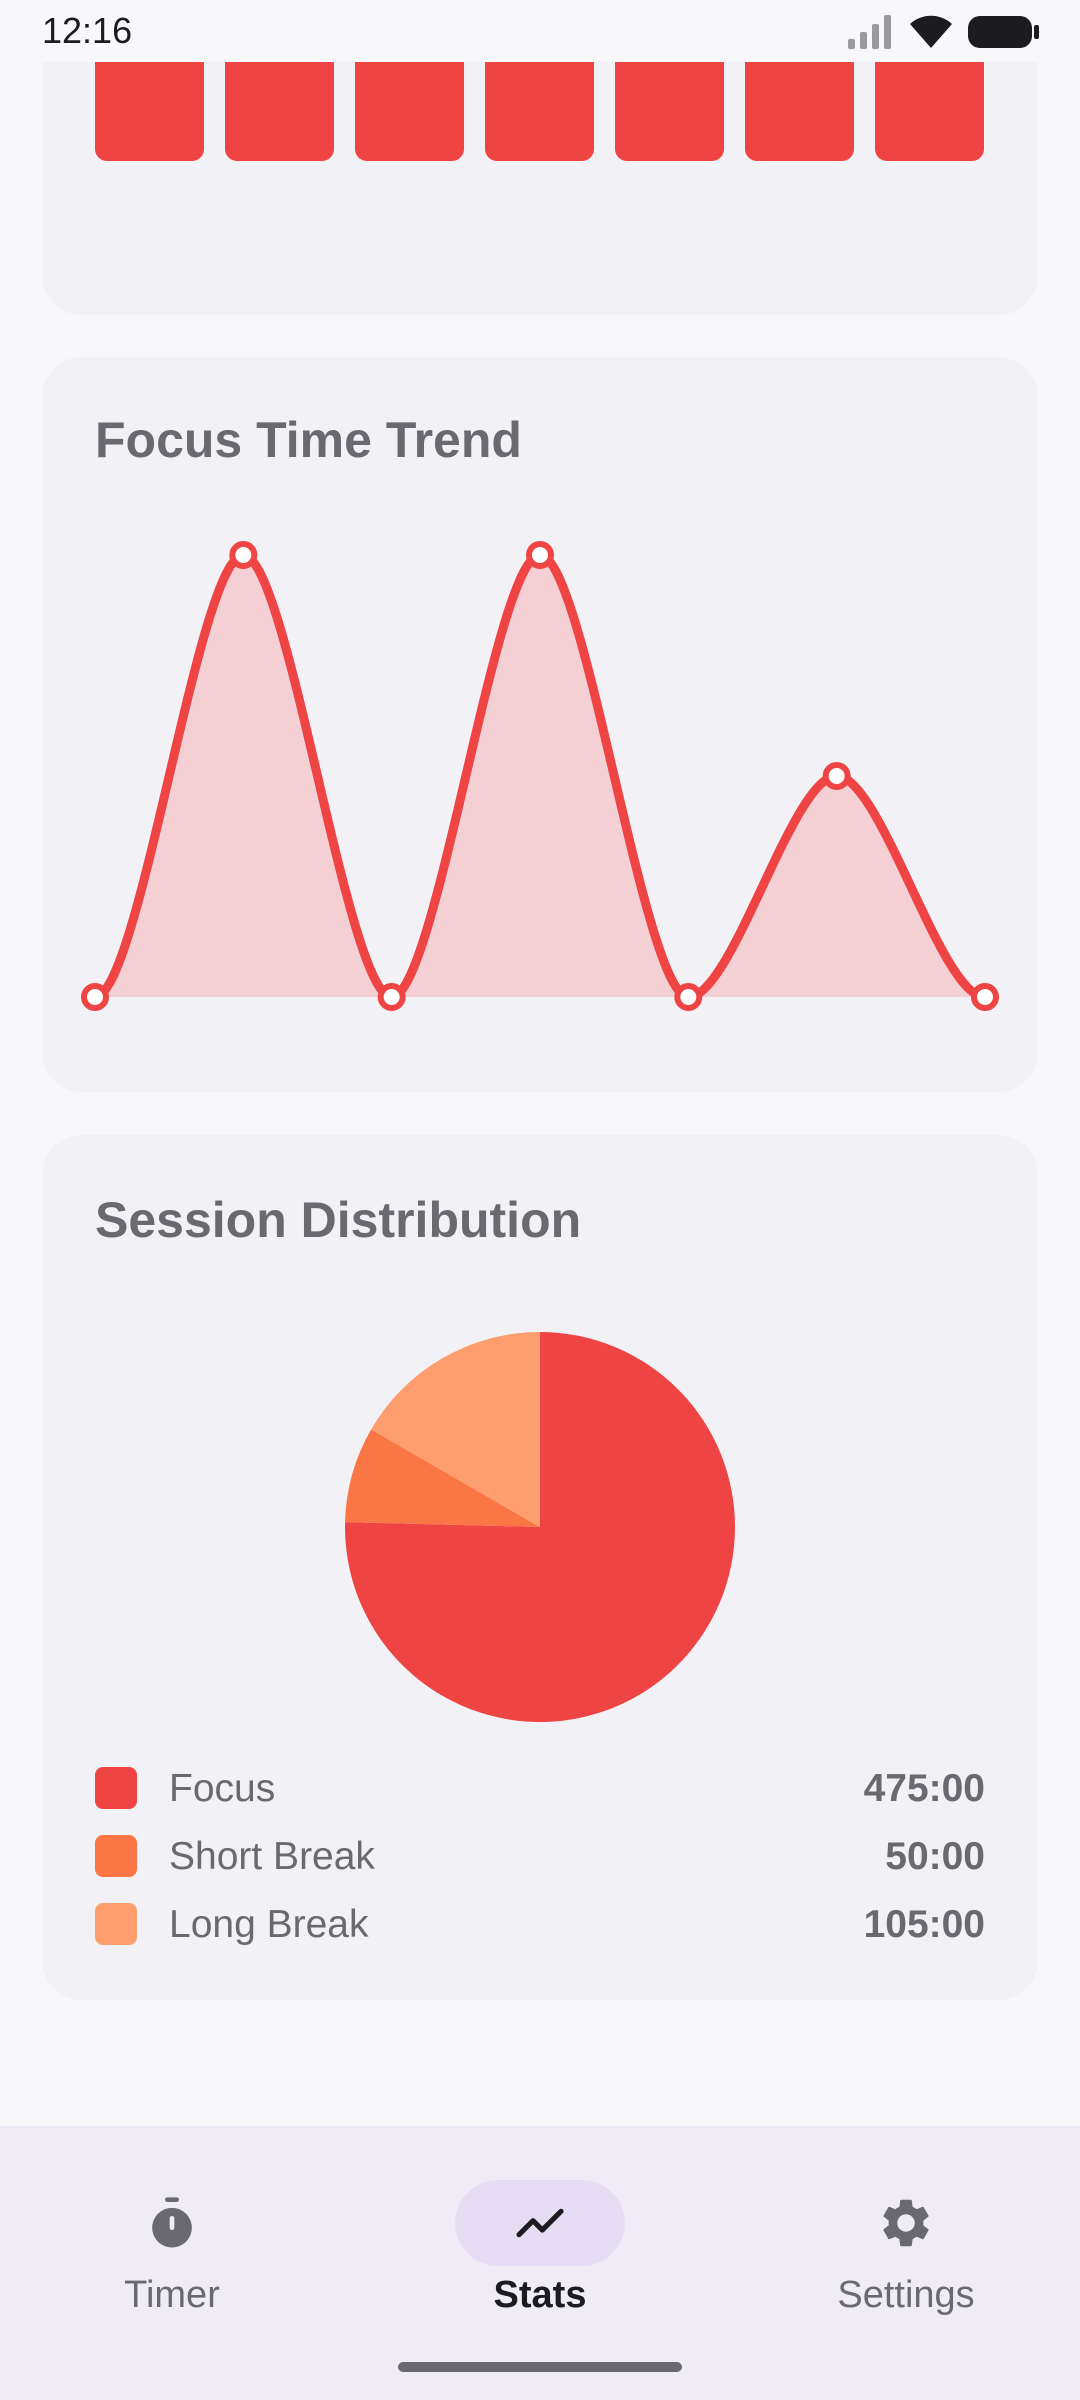 This screenshot has width=1080, height=2400. I want to click on home-indicator, so click(540, 2367).